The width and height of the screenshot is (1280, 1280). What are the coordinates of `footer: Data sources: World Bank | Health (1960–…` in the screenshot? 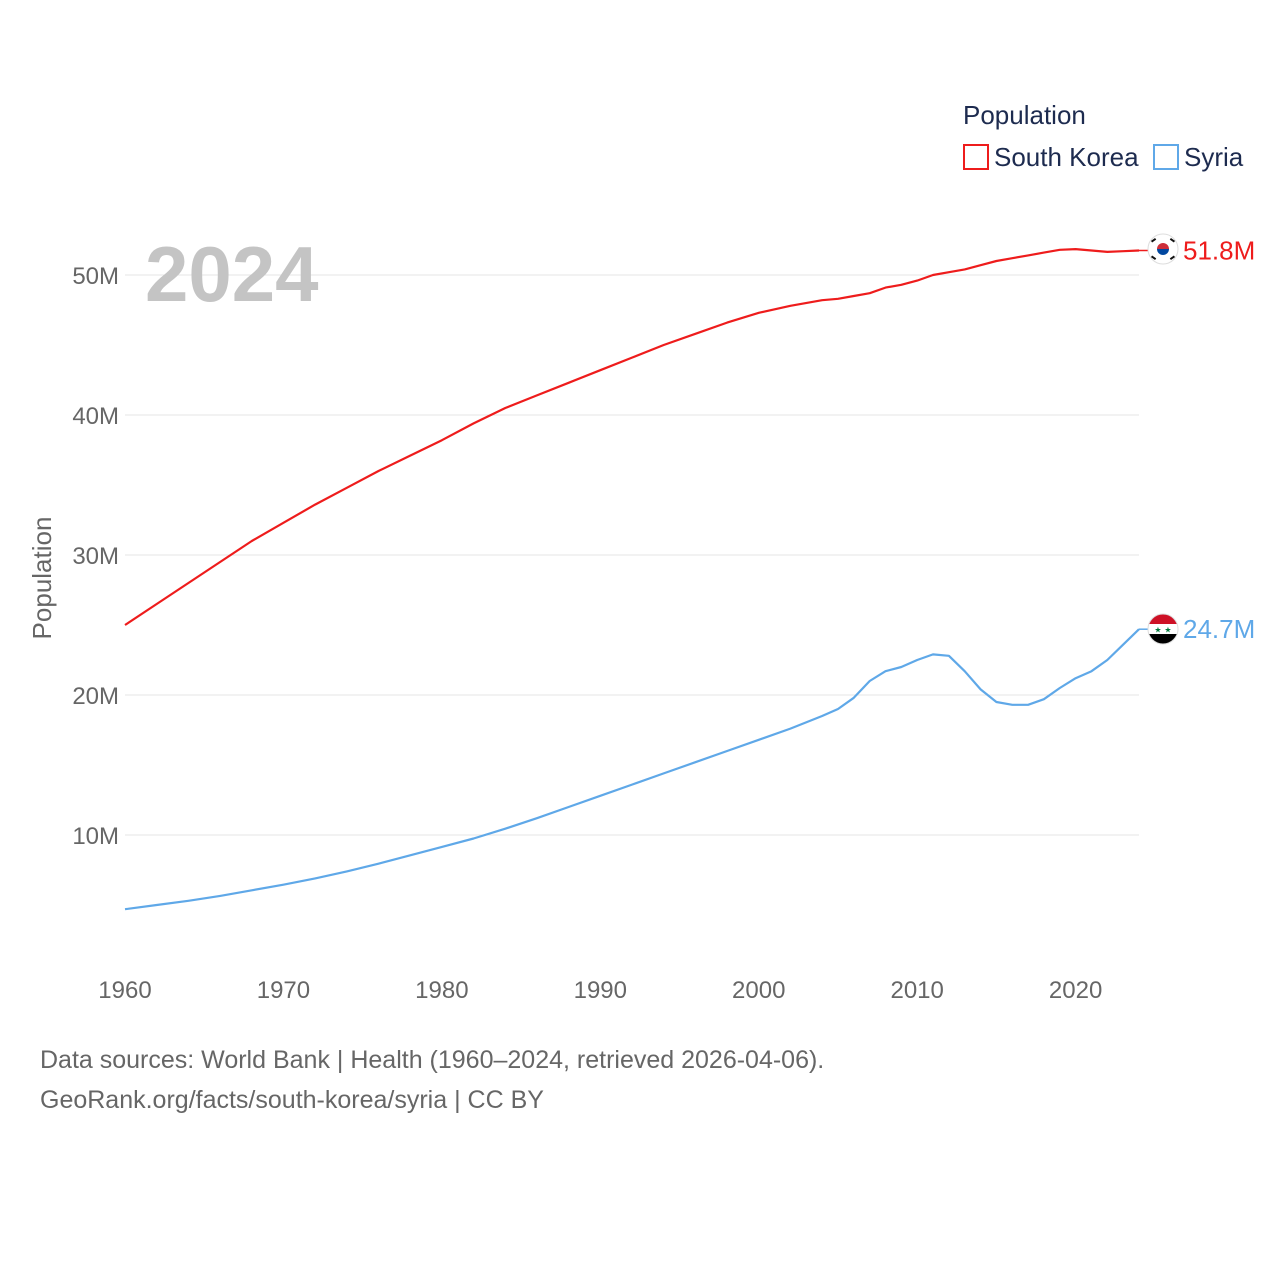 It's located at (432, 1080).